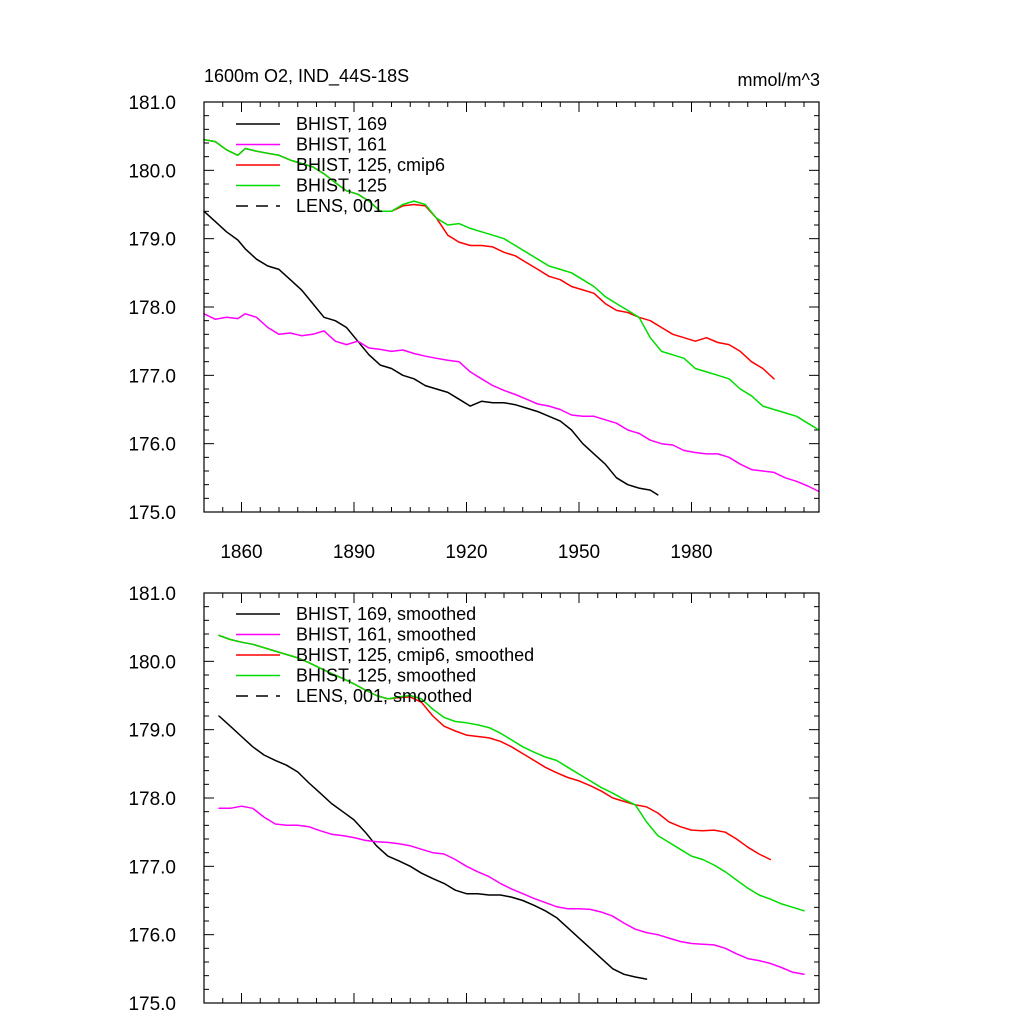 This screenshot has height=1024, width=1024. I want to click on legend-label: BHIST, 125, smoothed, so click(386, 676).